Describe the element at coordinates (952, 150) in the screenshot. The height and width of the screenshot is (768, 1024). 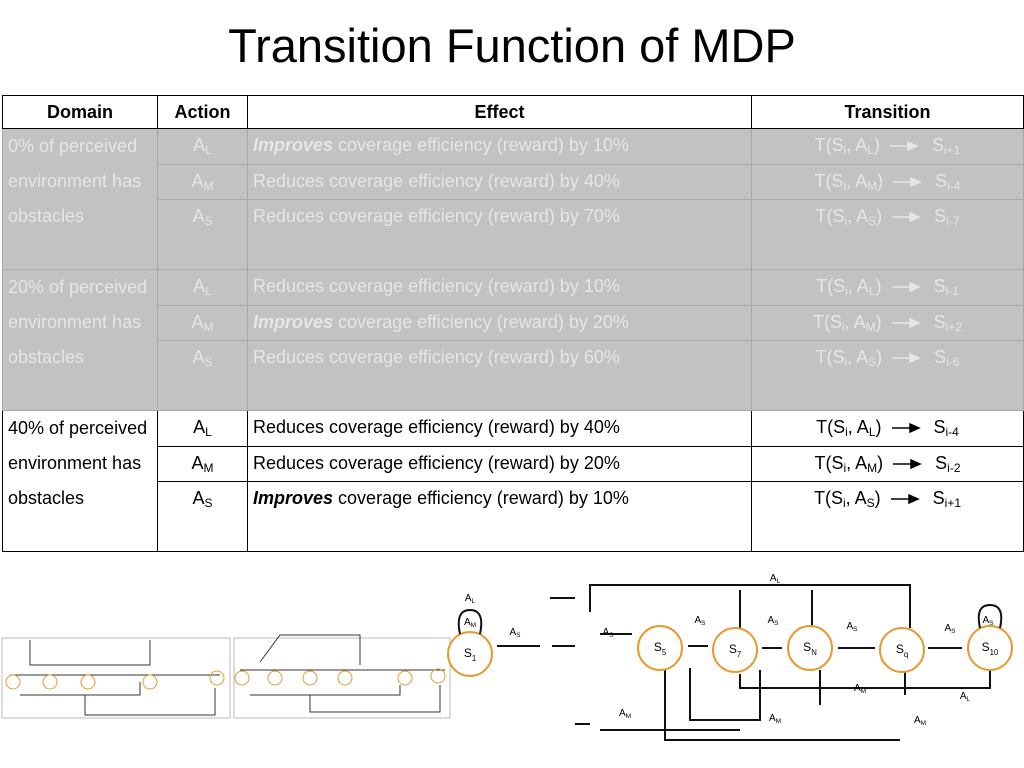
I see `subscript: i+1` at that location.